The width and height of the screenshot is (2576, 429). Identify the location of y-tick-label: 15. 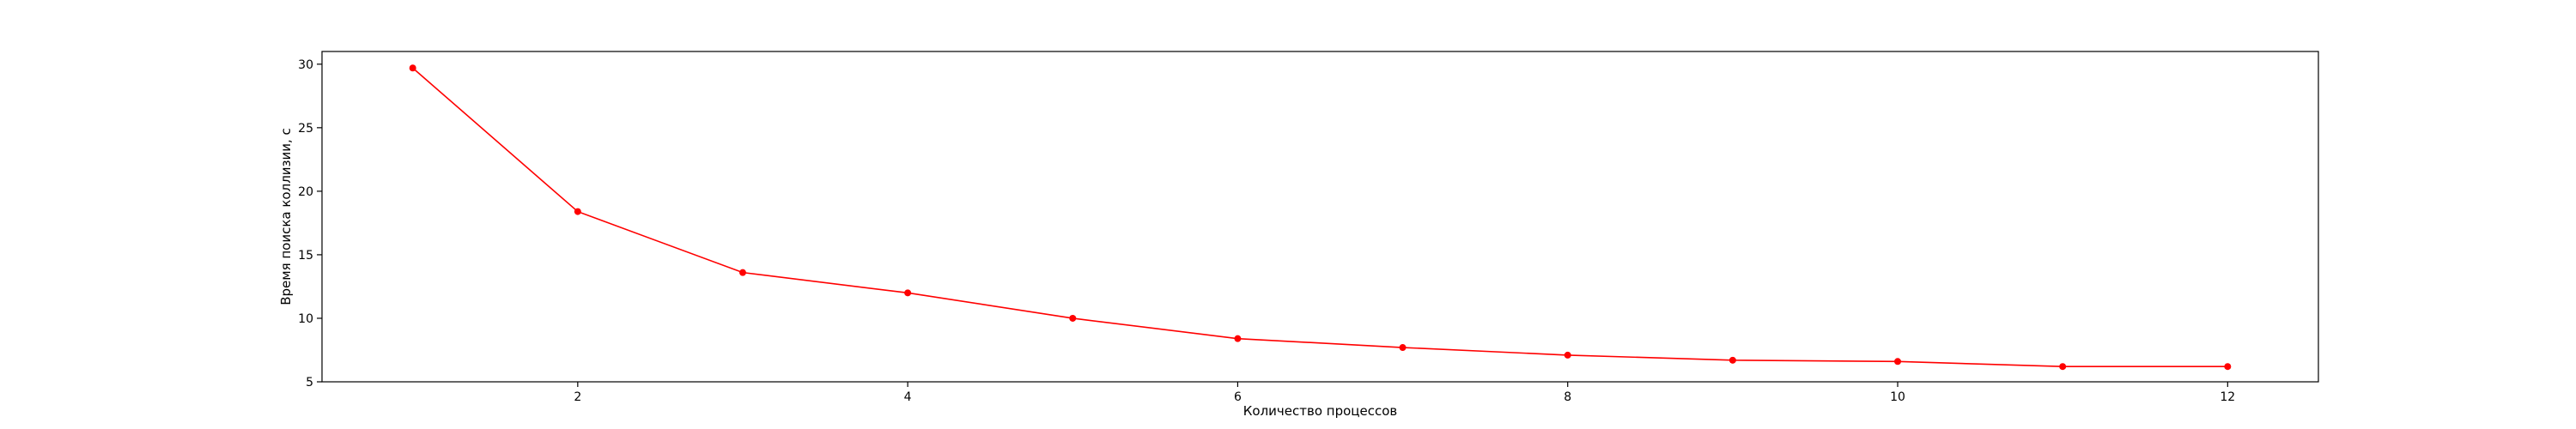
(305, 256).